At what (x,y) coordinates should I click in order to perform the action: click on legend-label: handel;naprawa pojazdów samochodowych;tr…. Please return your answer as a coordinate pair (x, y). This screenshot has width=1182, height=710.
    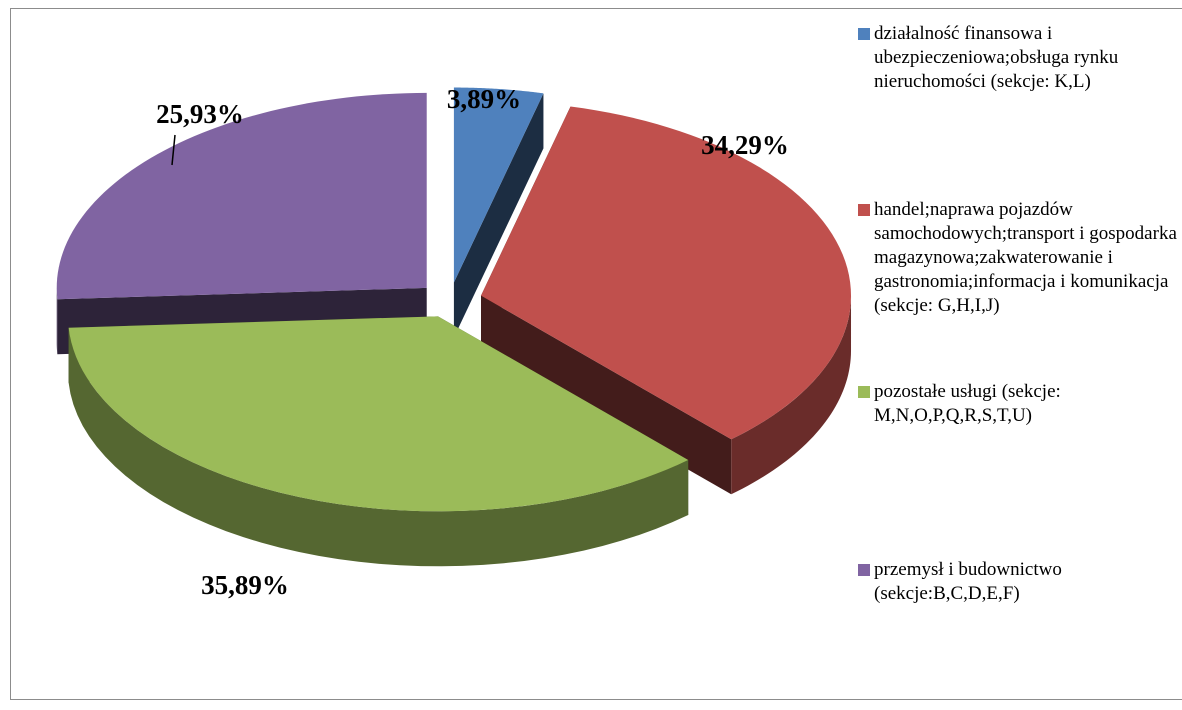
    Looking at the image, I should click on (1025, 257).